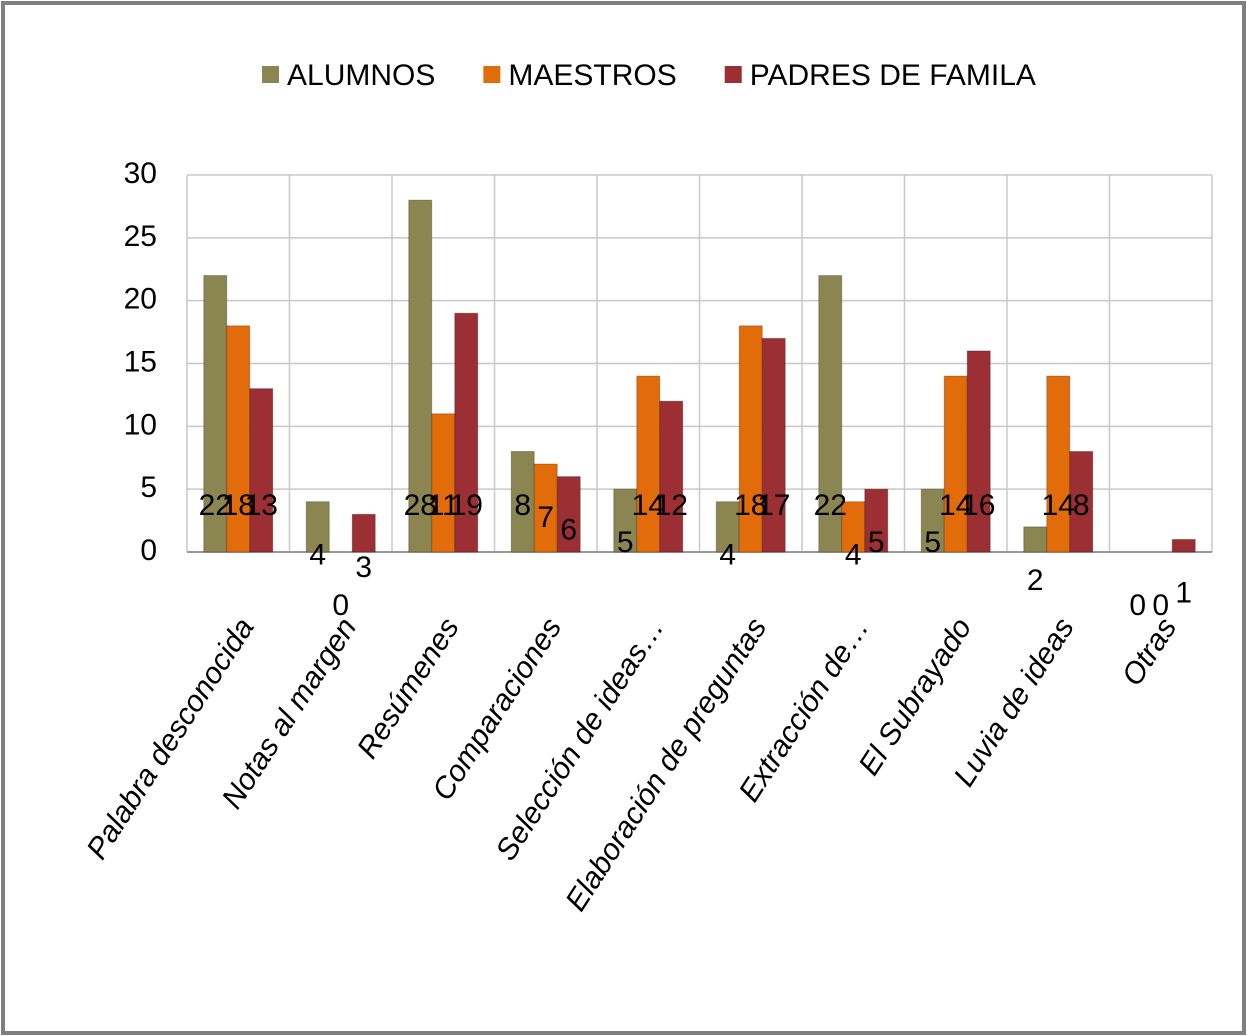  Describe the element at coordinates (261, 505) in the screenshot. I see `data-label: 13` at that location.